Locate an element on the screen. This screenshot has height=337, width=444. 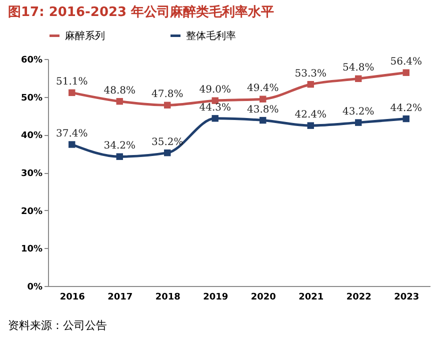
x-tick-label: 2017 is located at coordinates (120, 297).